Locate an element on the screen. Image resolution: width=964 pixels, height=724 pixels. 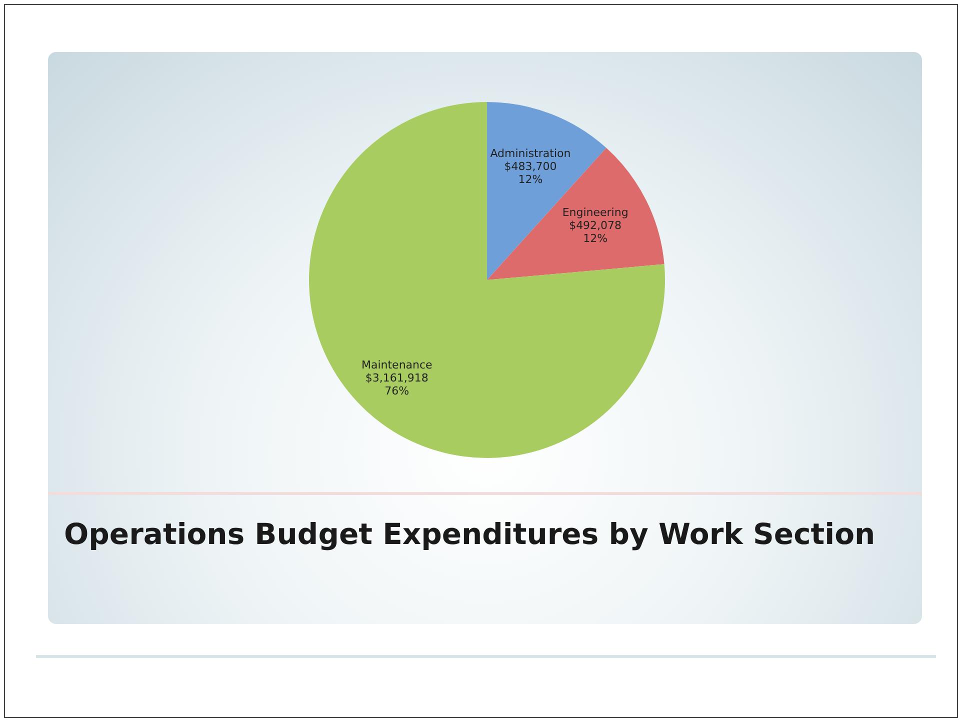
text: Operations Budget Expenditures by Work Section is located at coordinates (470, 534).